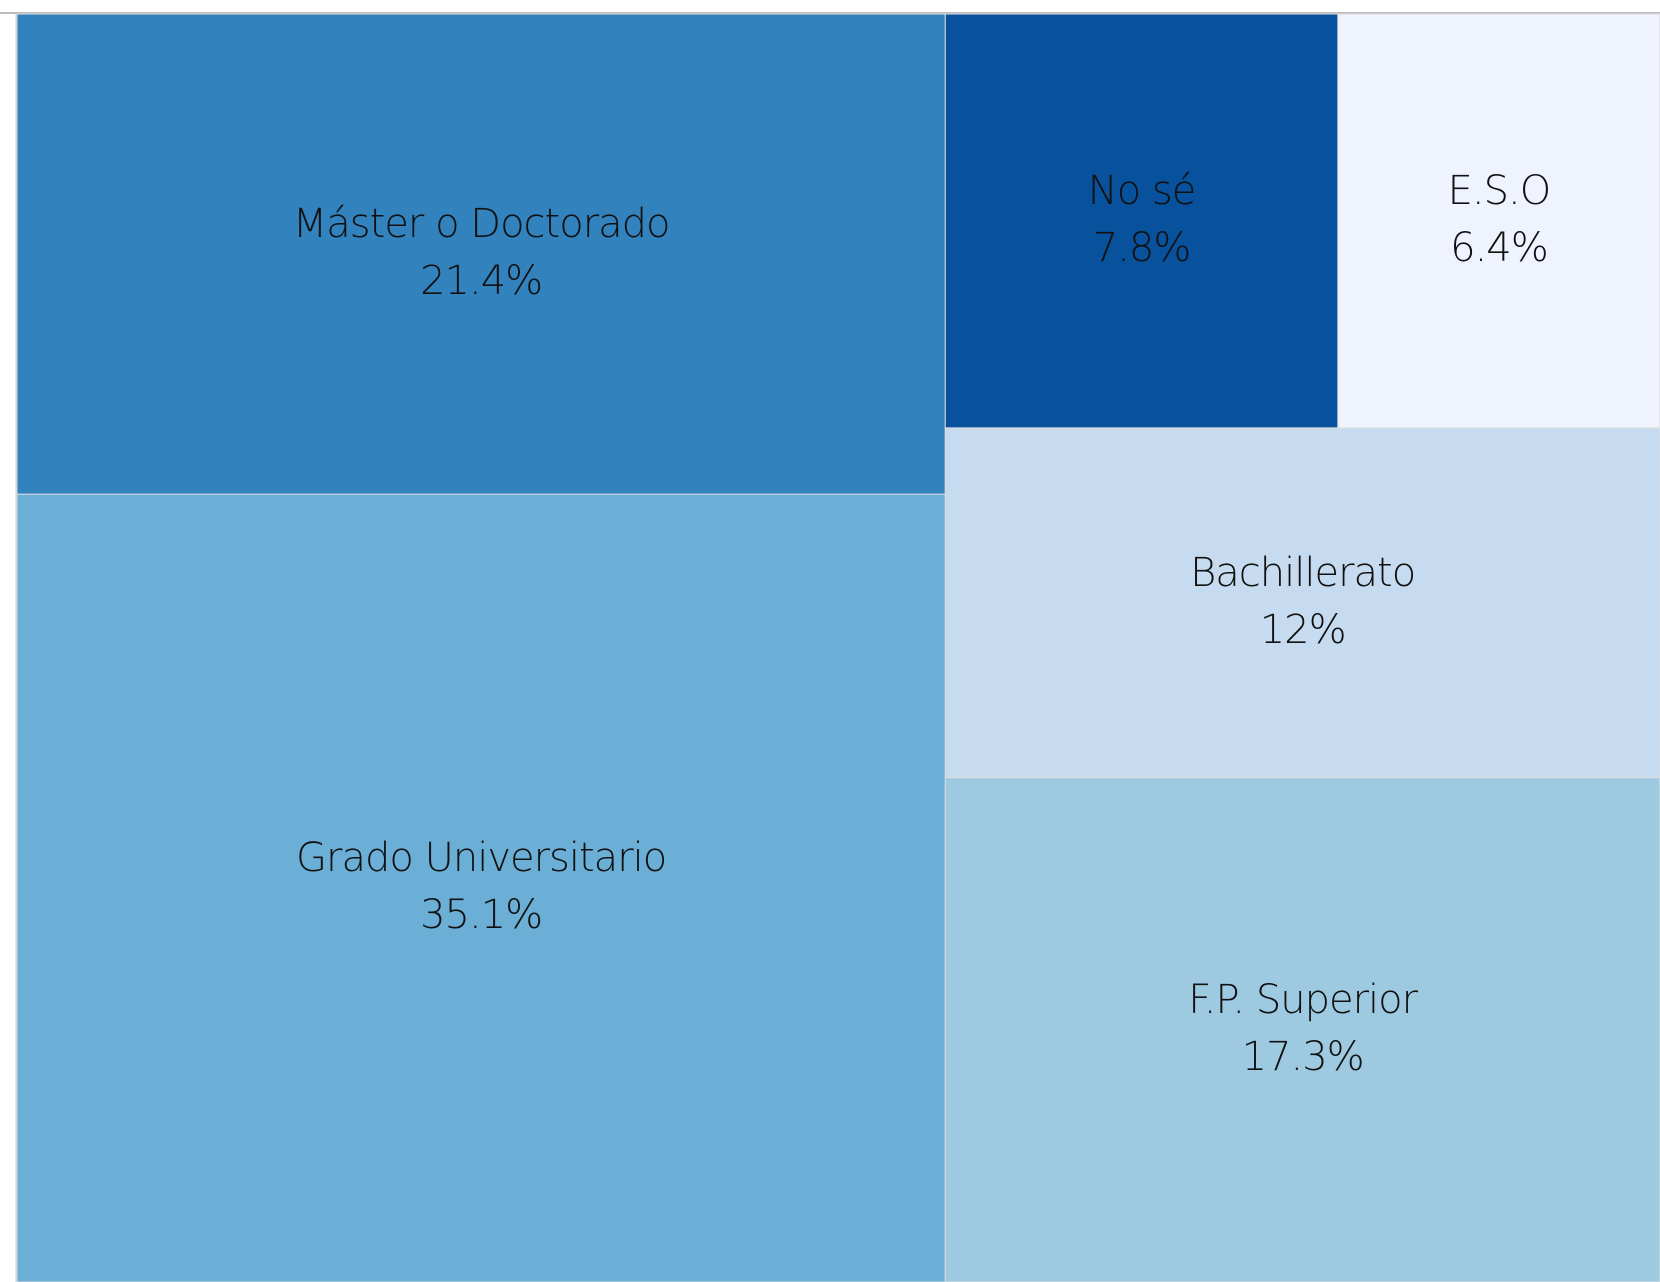 Image resolution: width=1660 pixels, height=1282 pixels. I want to click on cell-value-label: 12%, so click(1303, 630).